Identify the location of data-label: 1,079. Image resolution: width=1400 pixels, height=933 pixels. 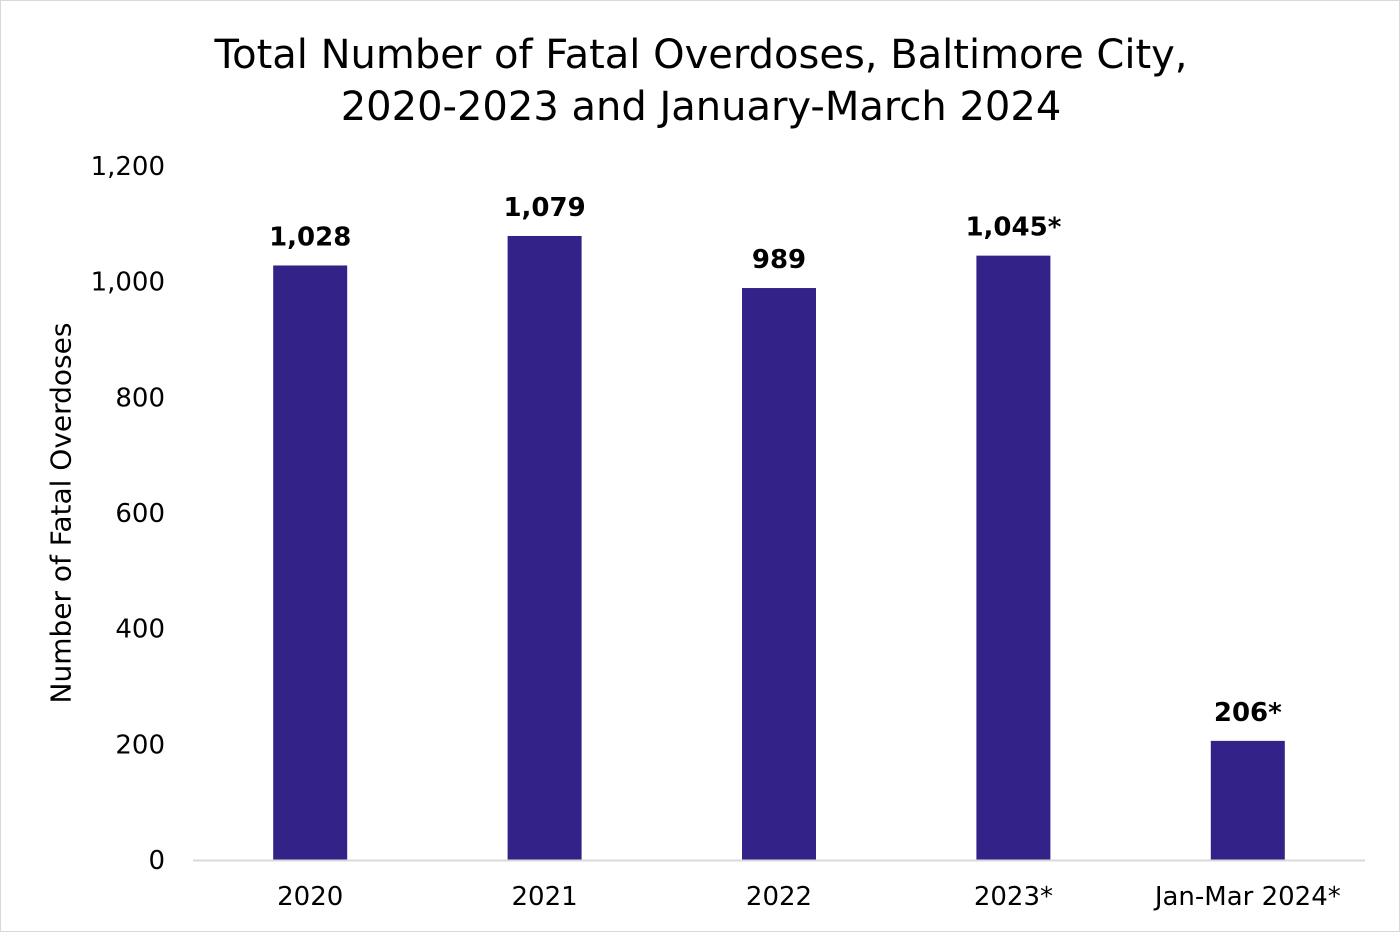
(544, 208).